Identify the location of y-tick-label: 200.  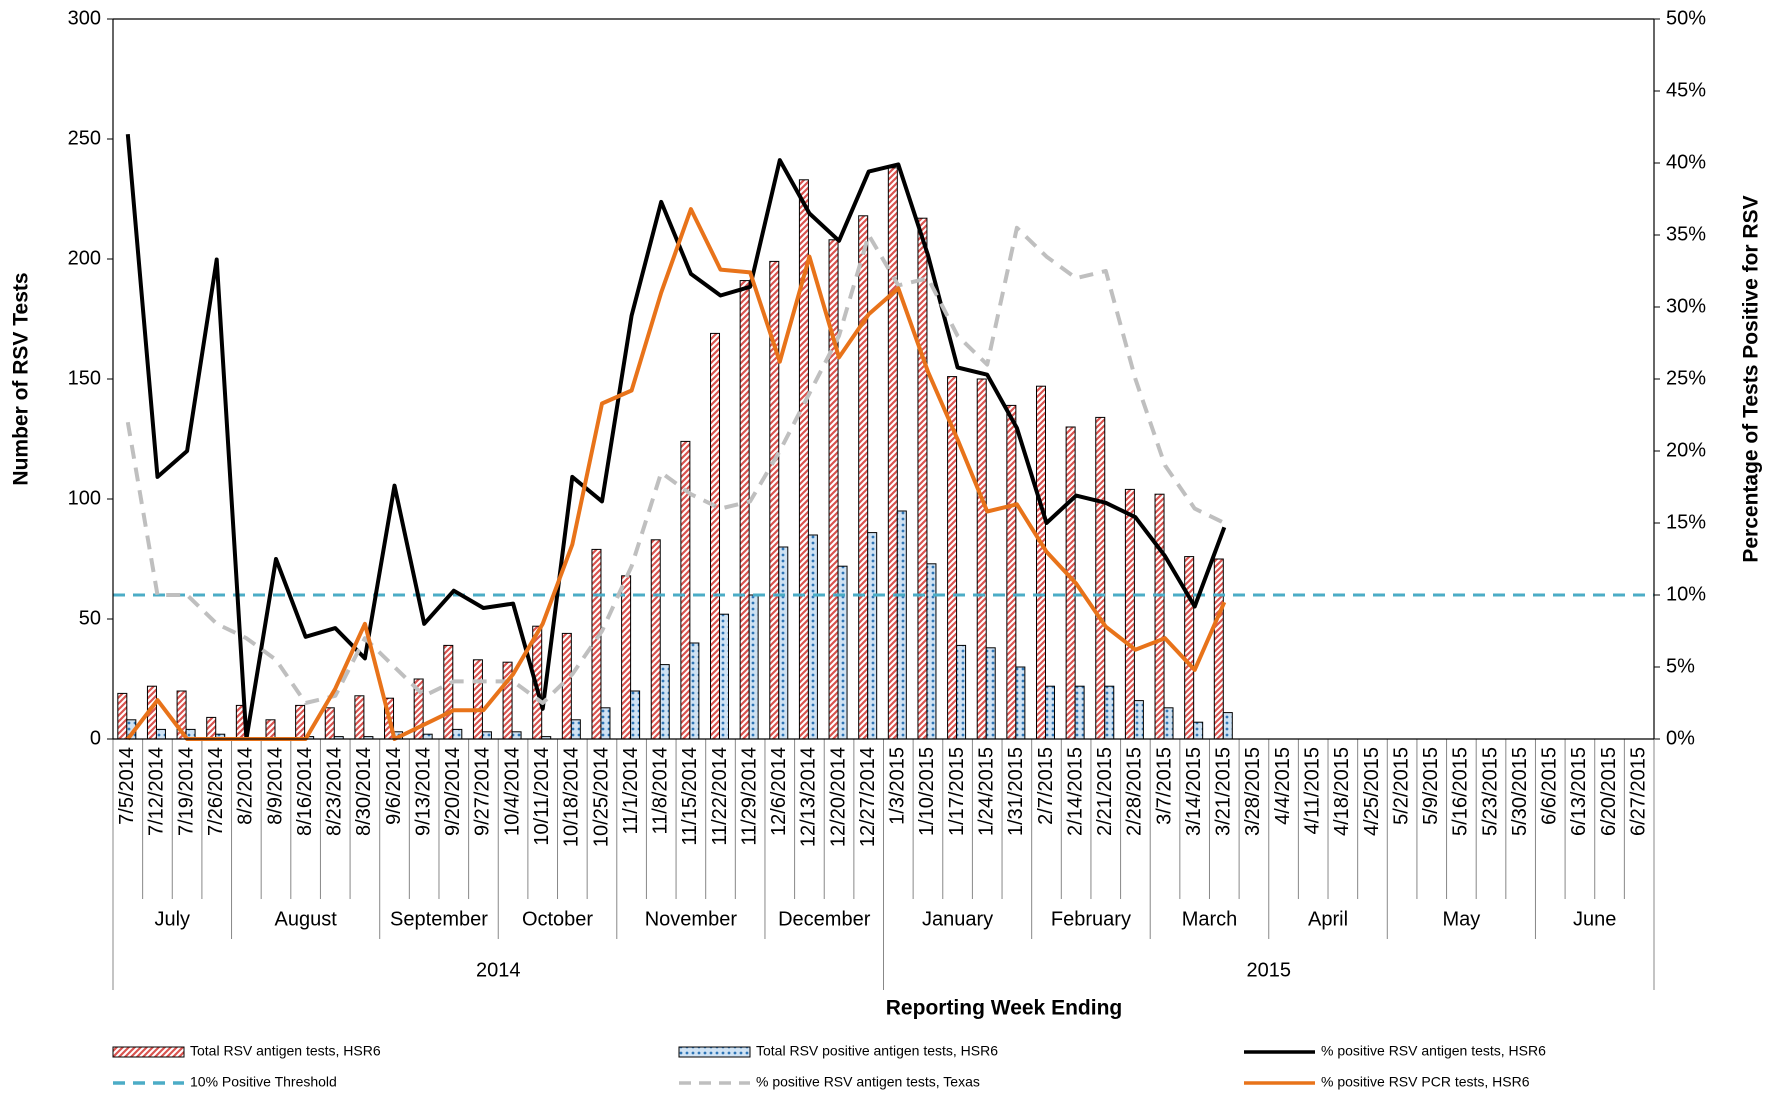
(84, 258).